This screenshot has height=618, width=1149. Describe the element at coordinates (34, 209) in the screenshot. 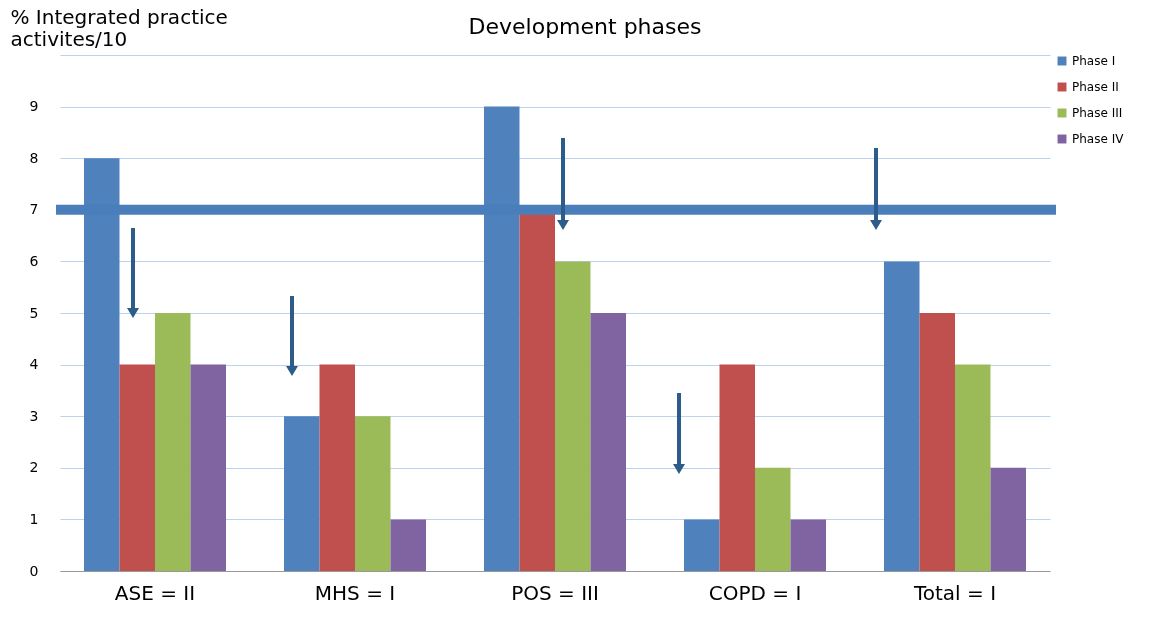

I see `y-tick-label: 7` at that location.